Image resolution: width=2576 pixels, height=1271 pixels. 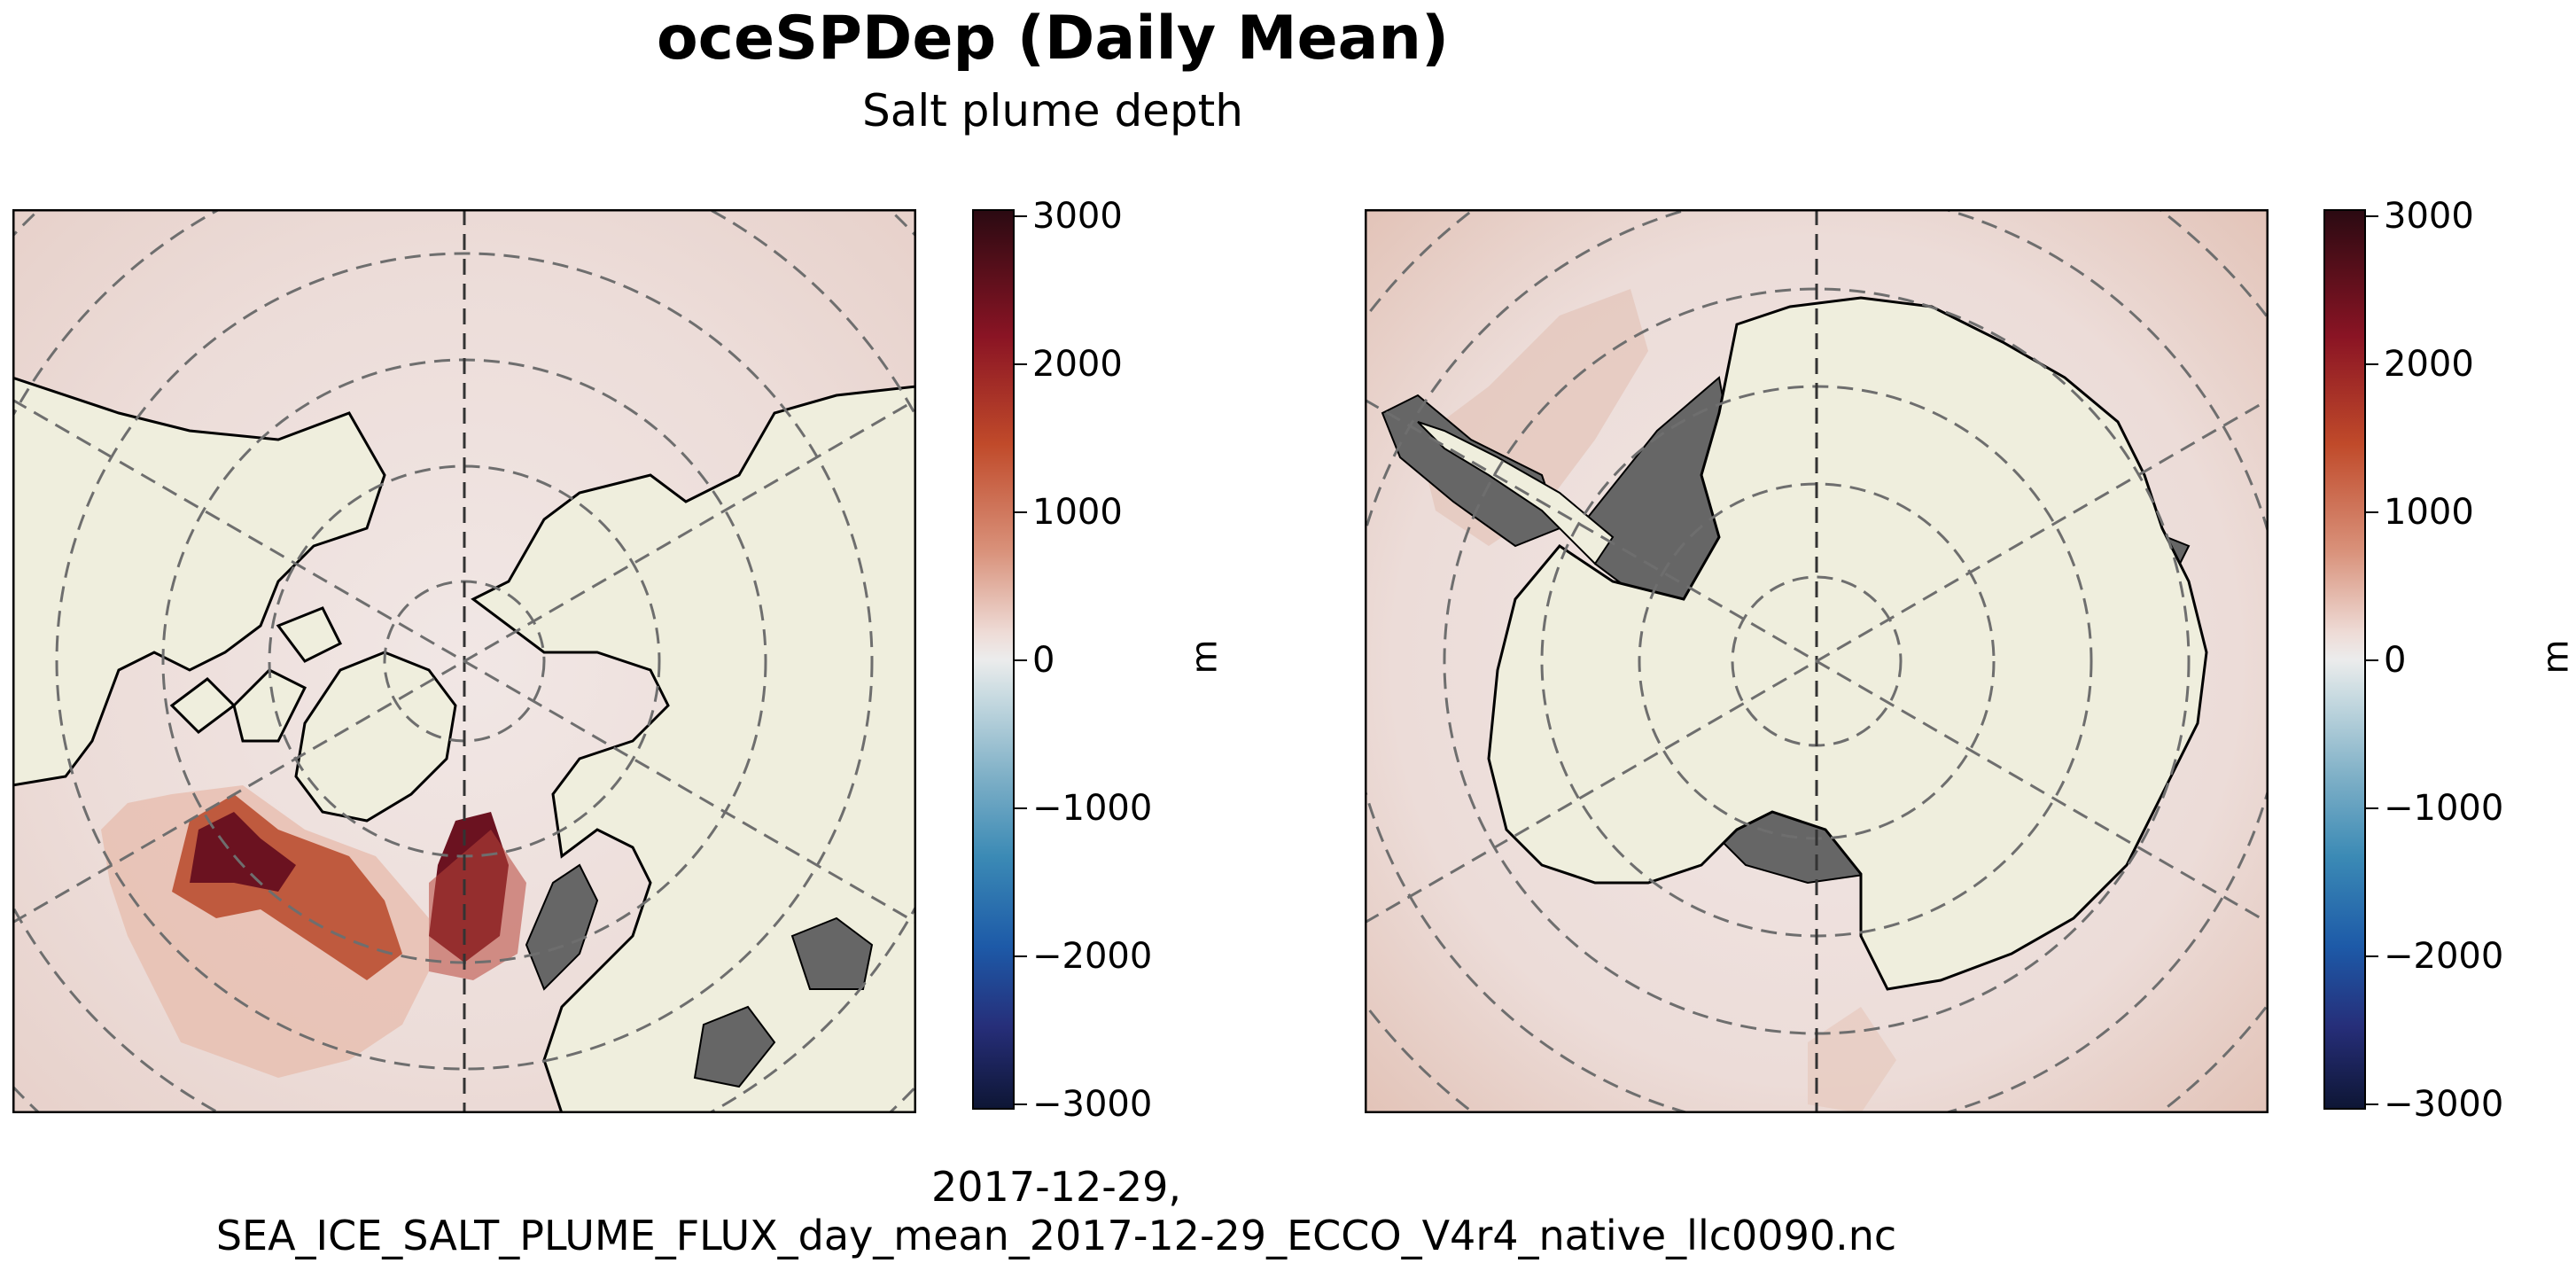 What do you see at coordinates (243, 852) in the screenshot?
I see `salt-plume-peak-labrador` at bounding box center [243, 852].